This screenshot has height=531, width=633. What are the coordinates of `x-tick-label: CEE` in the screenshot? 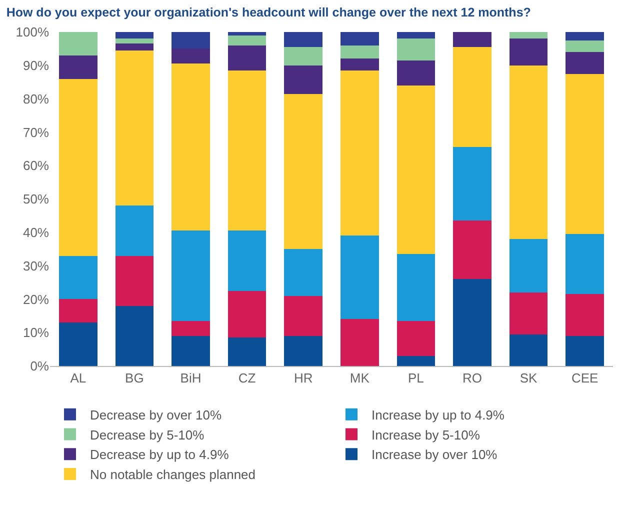 It's located at (585, 378).